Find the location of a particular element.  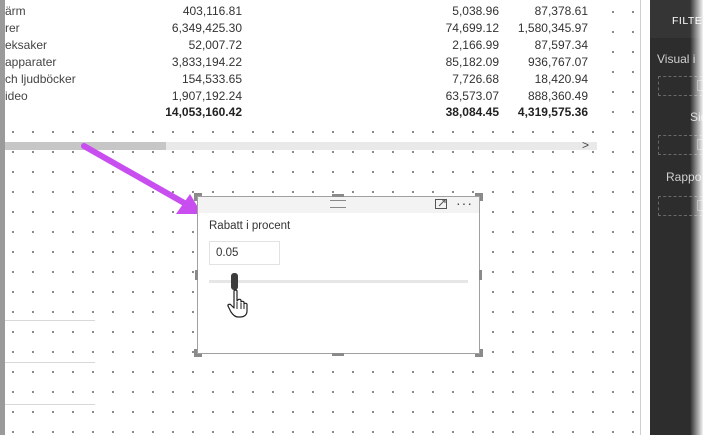

row-value-3: 87,597.34 is located at coordinates (561, 45).